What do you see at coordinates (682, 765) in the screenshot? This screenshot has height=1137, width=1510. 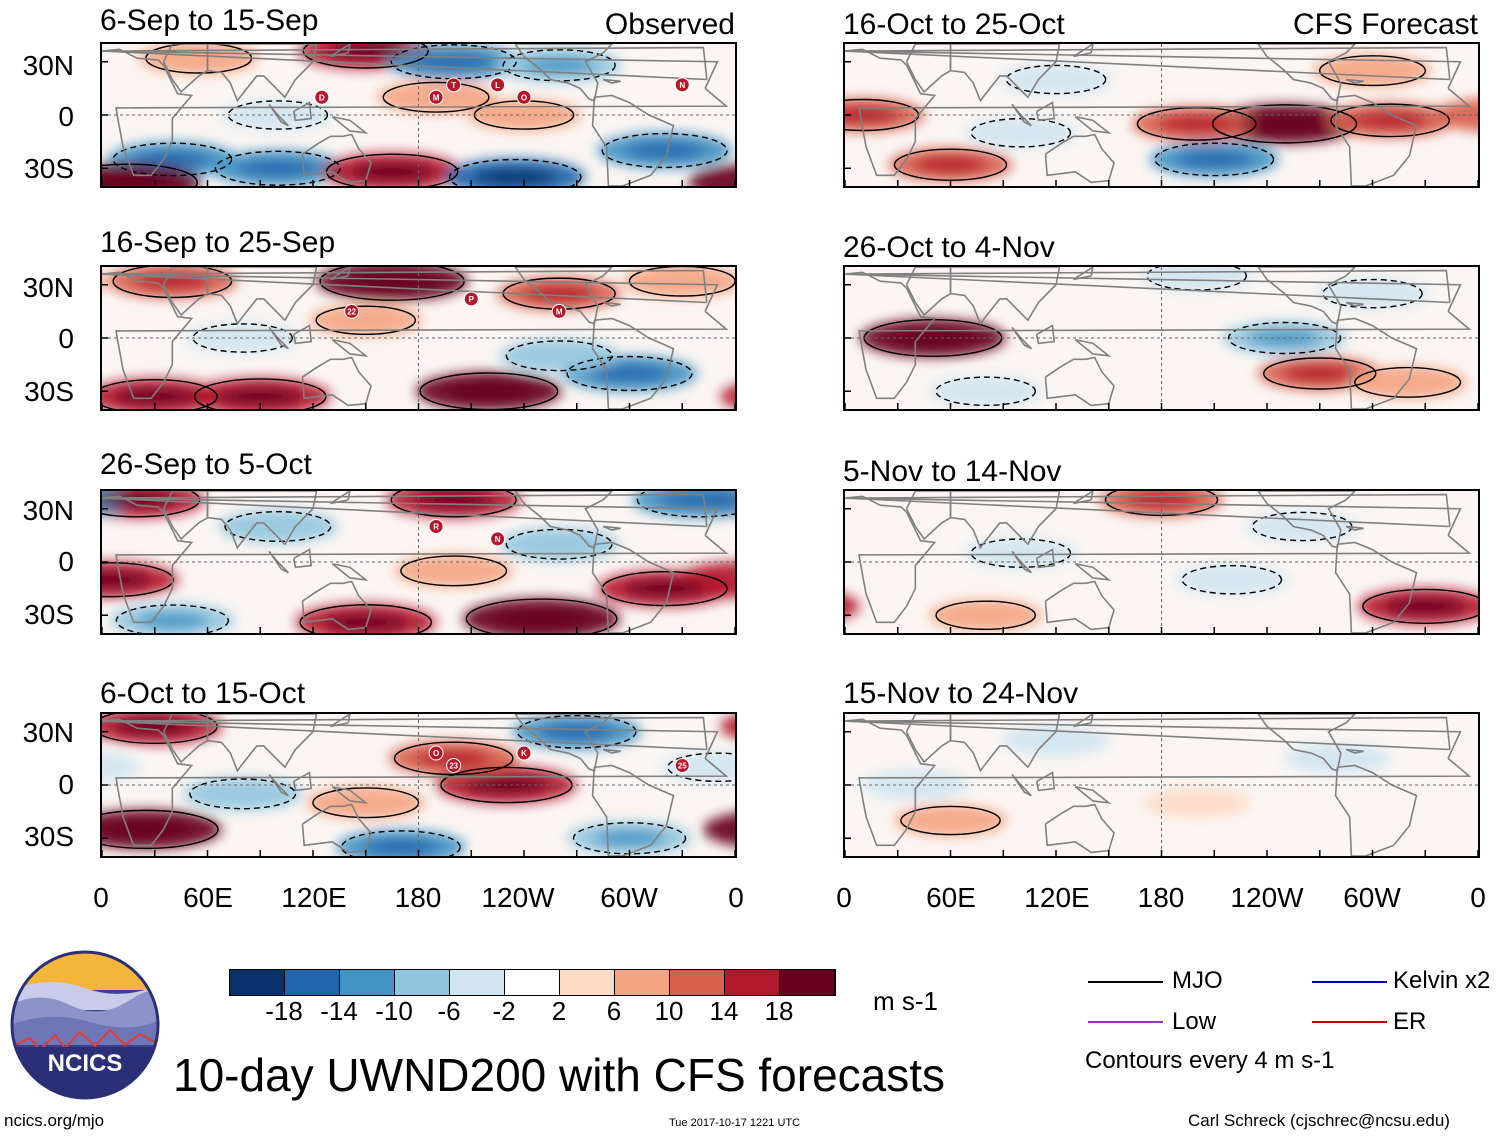 I see `svg-text: 25` at bounding box center [682, 765].